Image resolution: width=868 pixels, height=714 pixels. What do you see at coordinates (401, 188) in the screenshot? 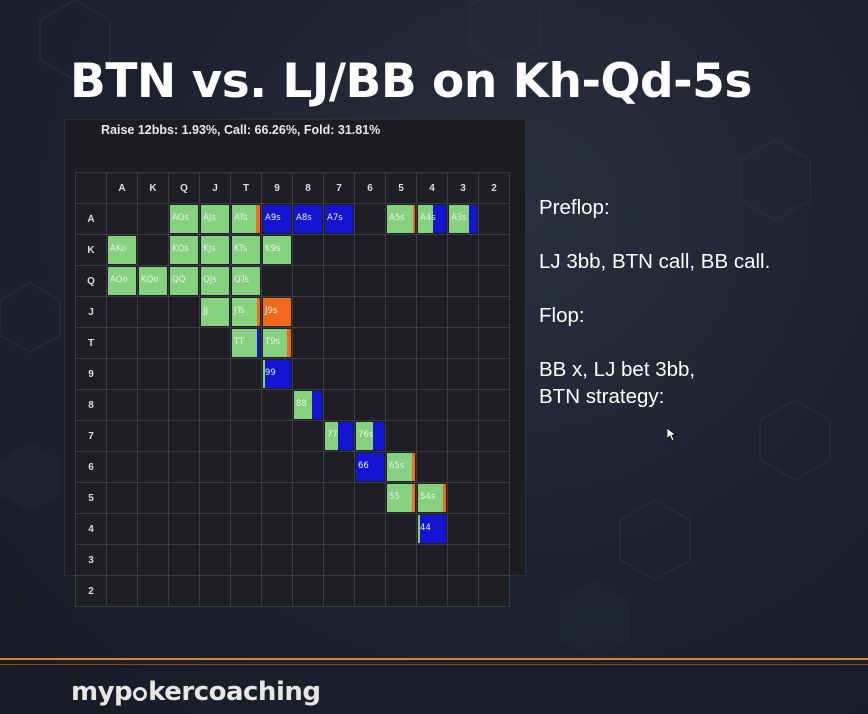
I see `column-header: 5` at bounding box center [401, 188].